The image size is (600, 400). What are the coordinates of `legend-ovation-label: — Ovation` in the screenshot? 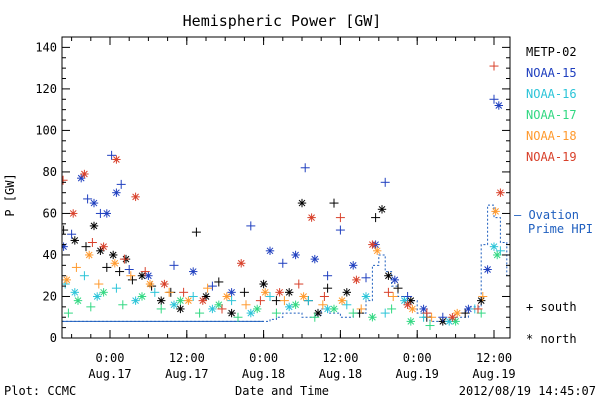 It's located at (546, 215).